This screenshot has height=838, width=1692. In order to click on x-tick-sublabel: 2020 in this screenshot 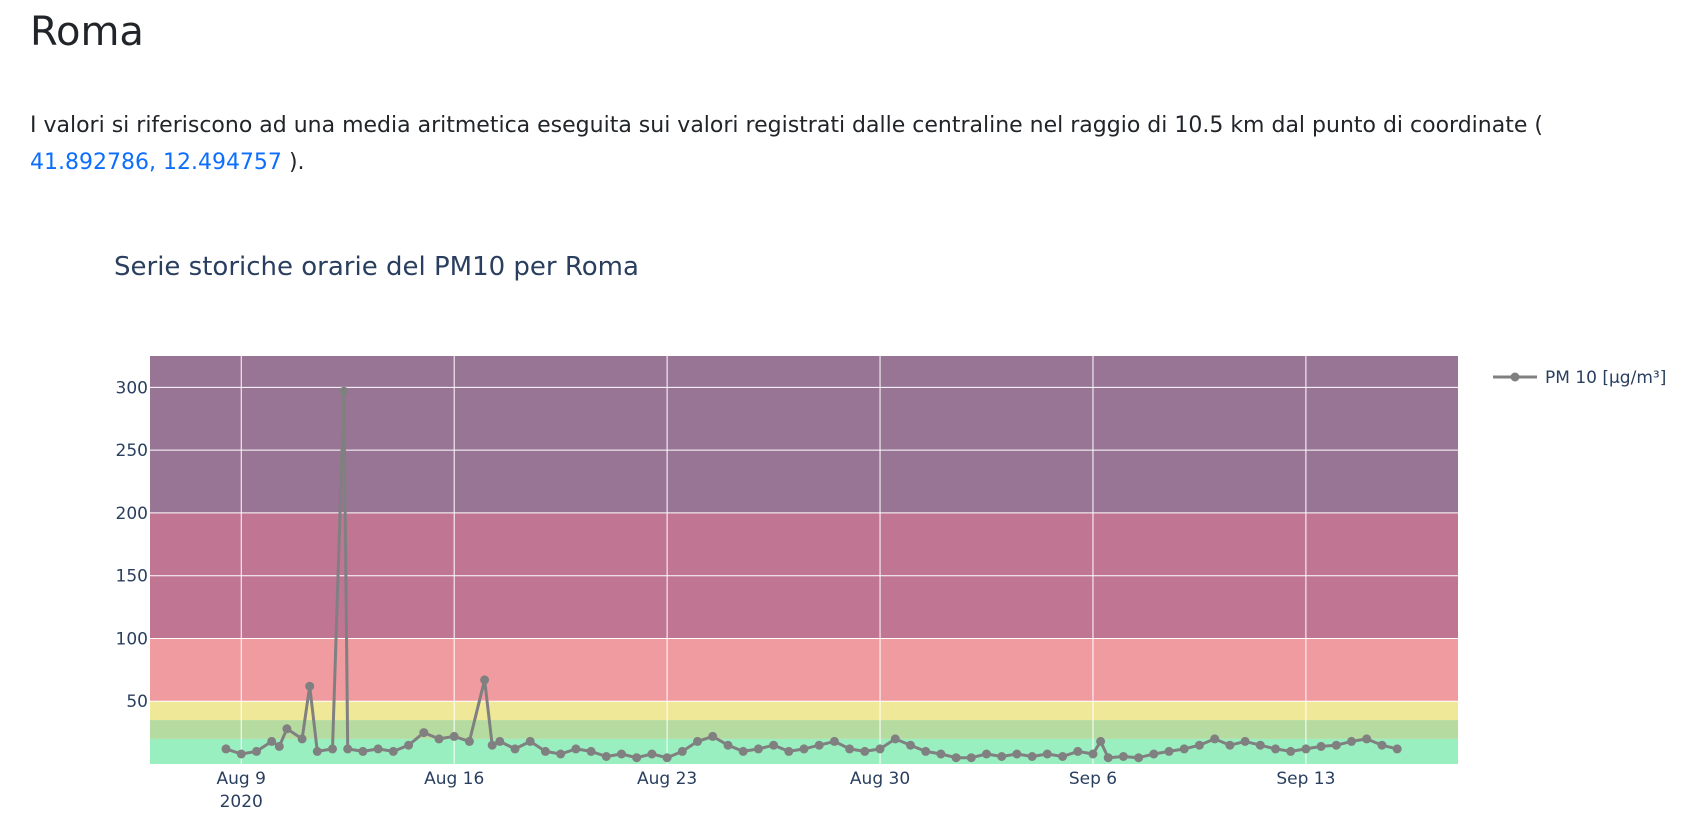, I will do `click(241, 802)`.